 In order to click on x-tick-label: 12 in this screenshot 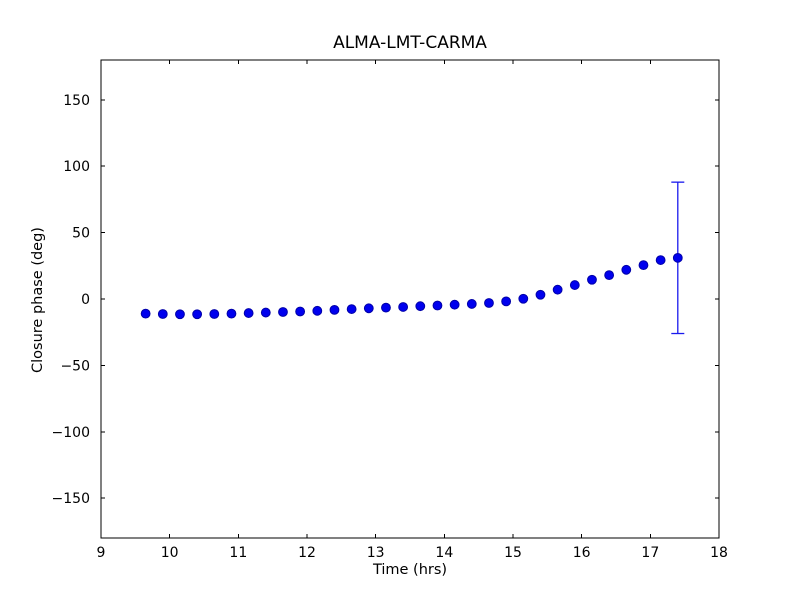, I will do `click(307, 553)`.